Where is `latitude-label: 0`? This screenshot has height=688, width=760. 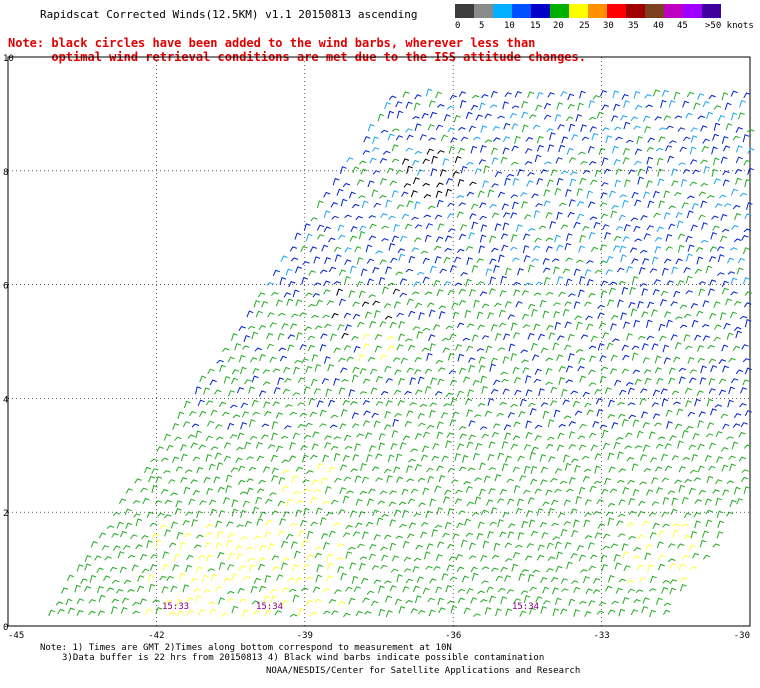 latitude-label: 0 is located at coordinates (5, 628).